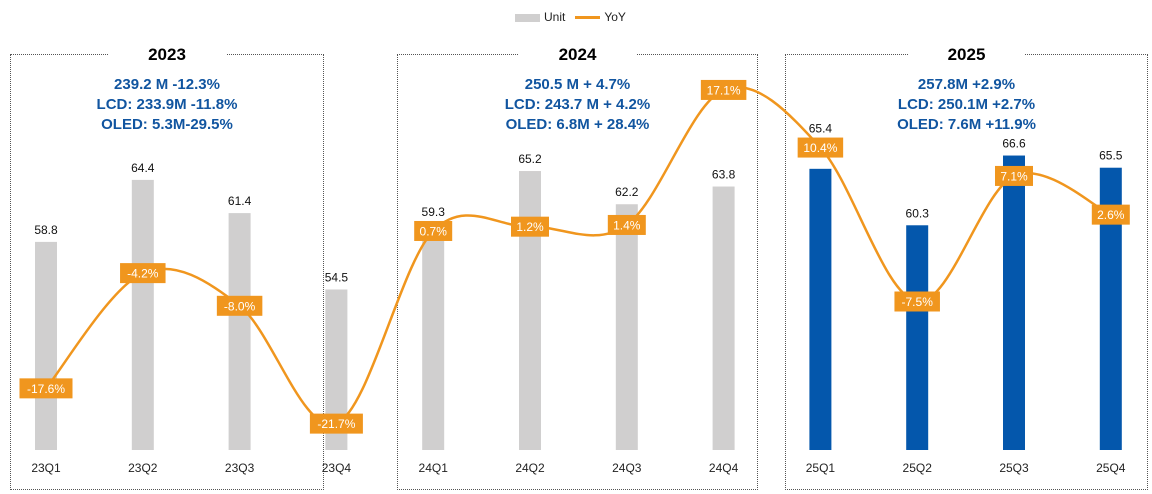 The width and height of the screenshot is (1152, 494). I want to click on bar-value-label: 66.6, so click(1014, 144).